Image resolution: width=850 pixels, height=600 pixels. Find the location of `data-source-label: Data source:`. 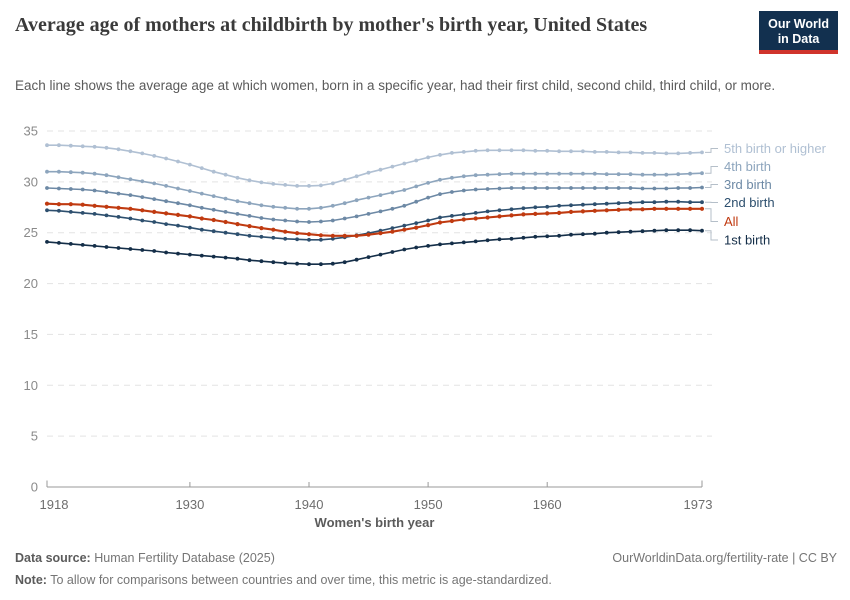

data-source-label: Data source: is located at coordinates (53, 558).